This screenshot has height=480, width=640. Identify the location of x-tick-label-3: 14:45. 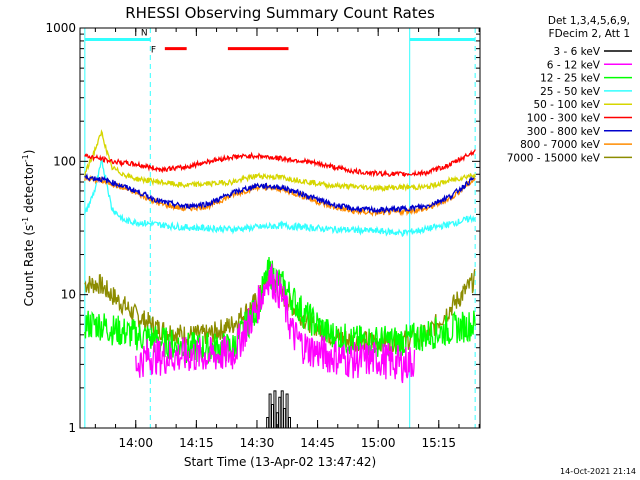
(317, 443).